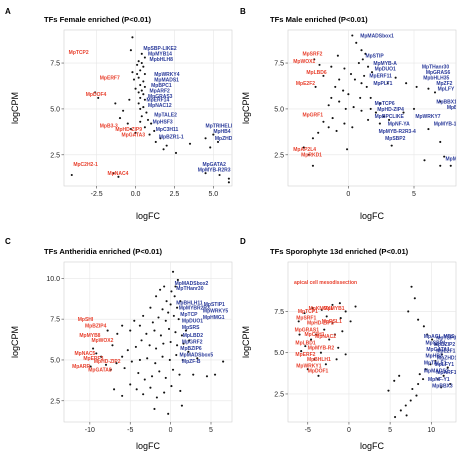 Image resolution: width=474 pixels, height=474 pixels. Describe the element at coordinates (305, 343) in the screenshot. I see `gene-label-red: MpLBD1` at that location.